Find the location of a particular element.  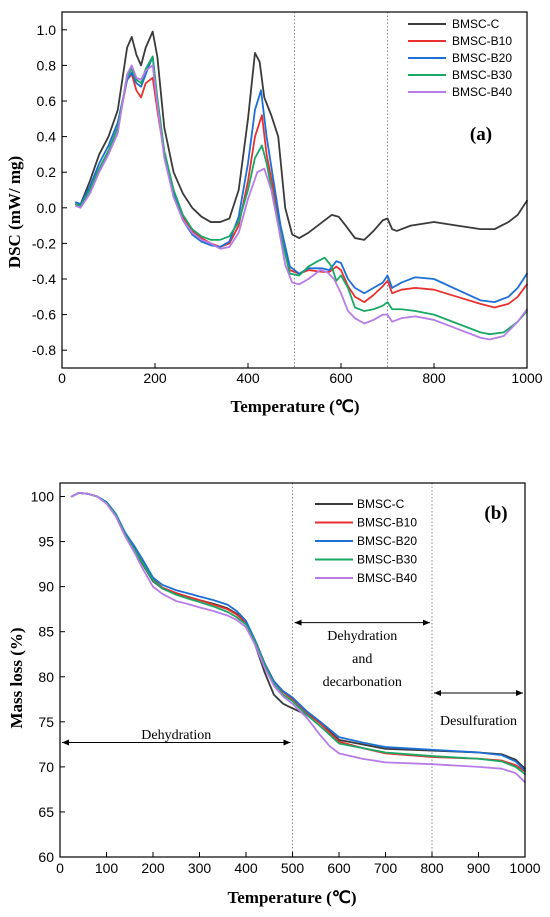

annotation-dehydration: Dehydration is located at coordinates (176, 737).